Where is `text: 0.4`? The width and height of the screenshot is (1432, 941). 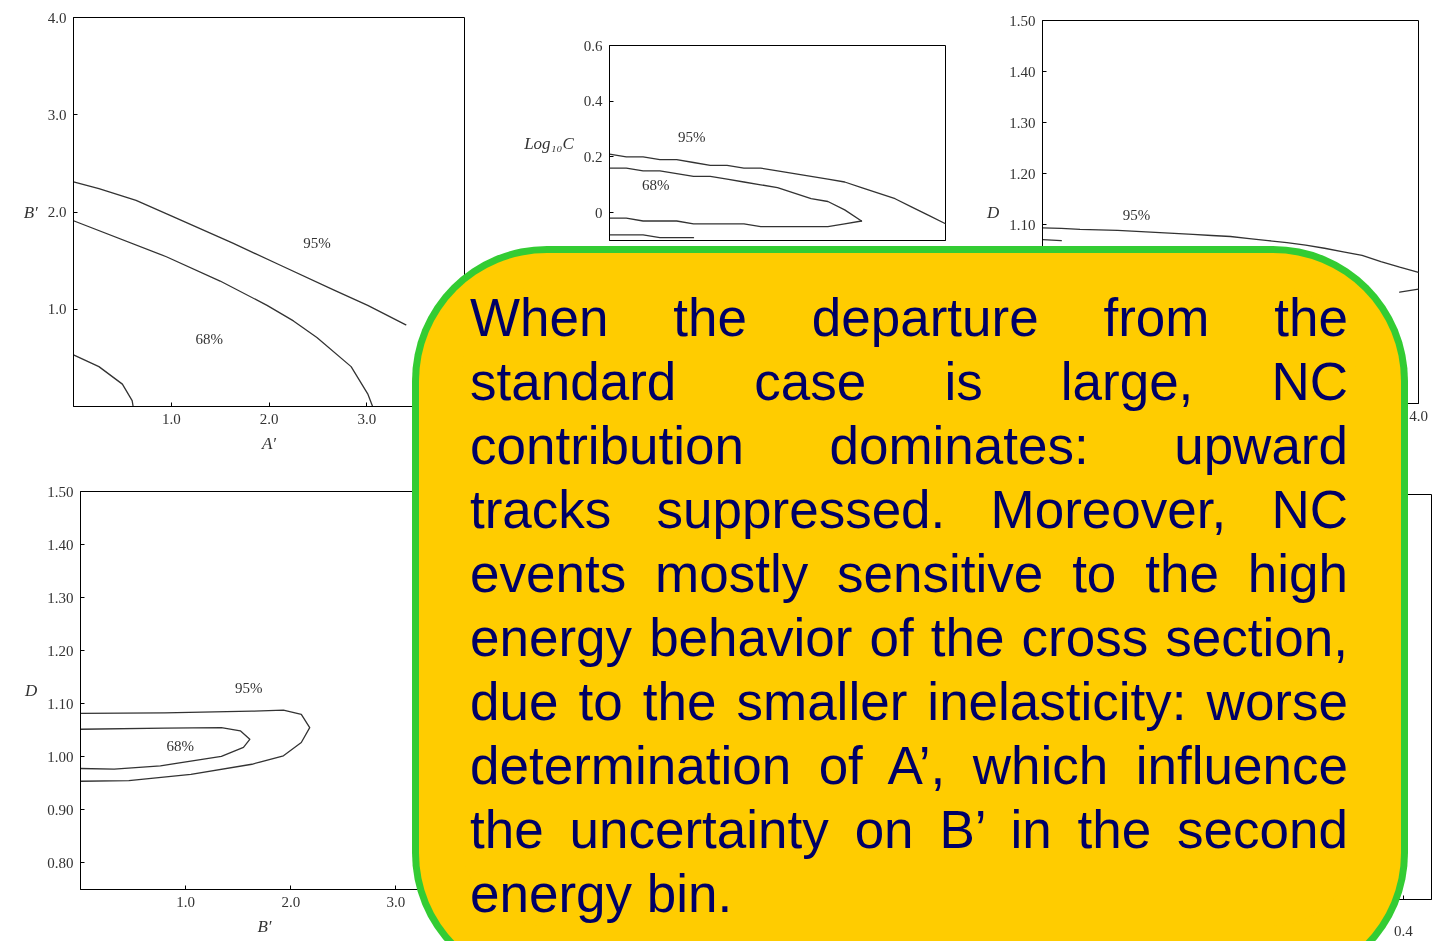 text: 0.4 is located at coordinates (1403, 930).